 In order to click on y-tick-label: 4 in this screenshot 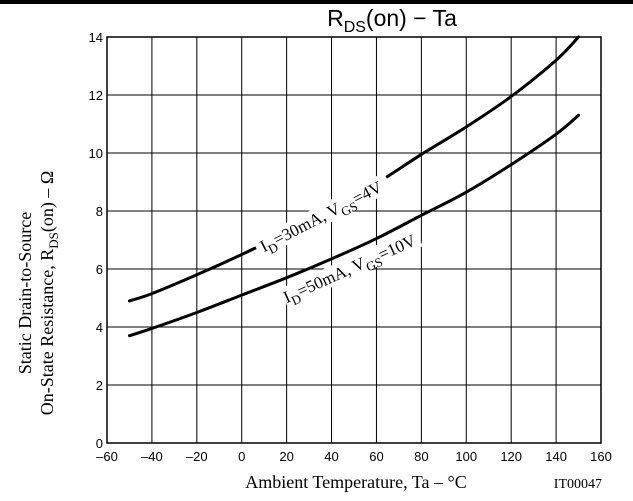, I will do `click(99, 327)`.